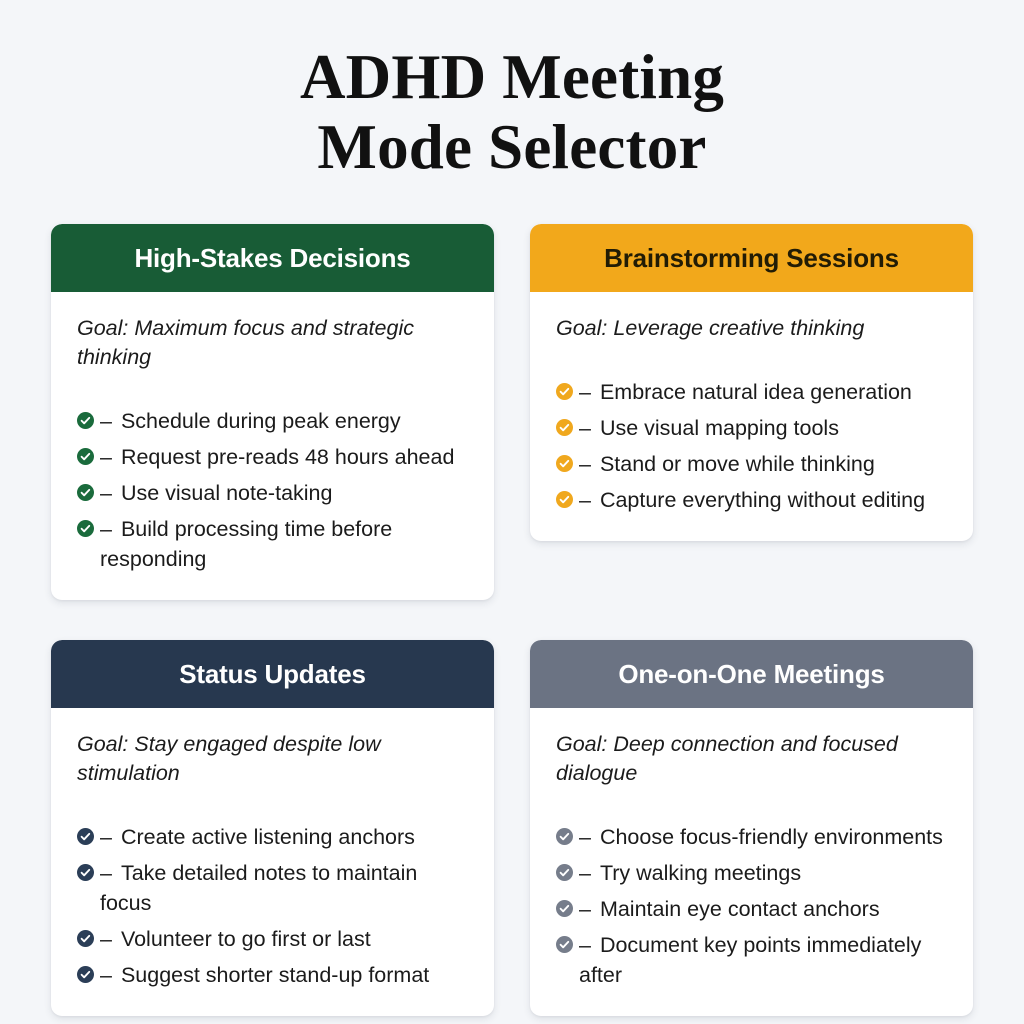 The image size is (1024, 1024). I want to click on card-header-status-updates: Status Updates, so click(272, 674).